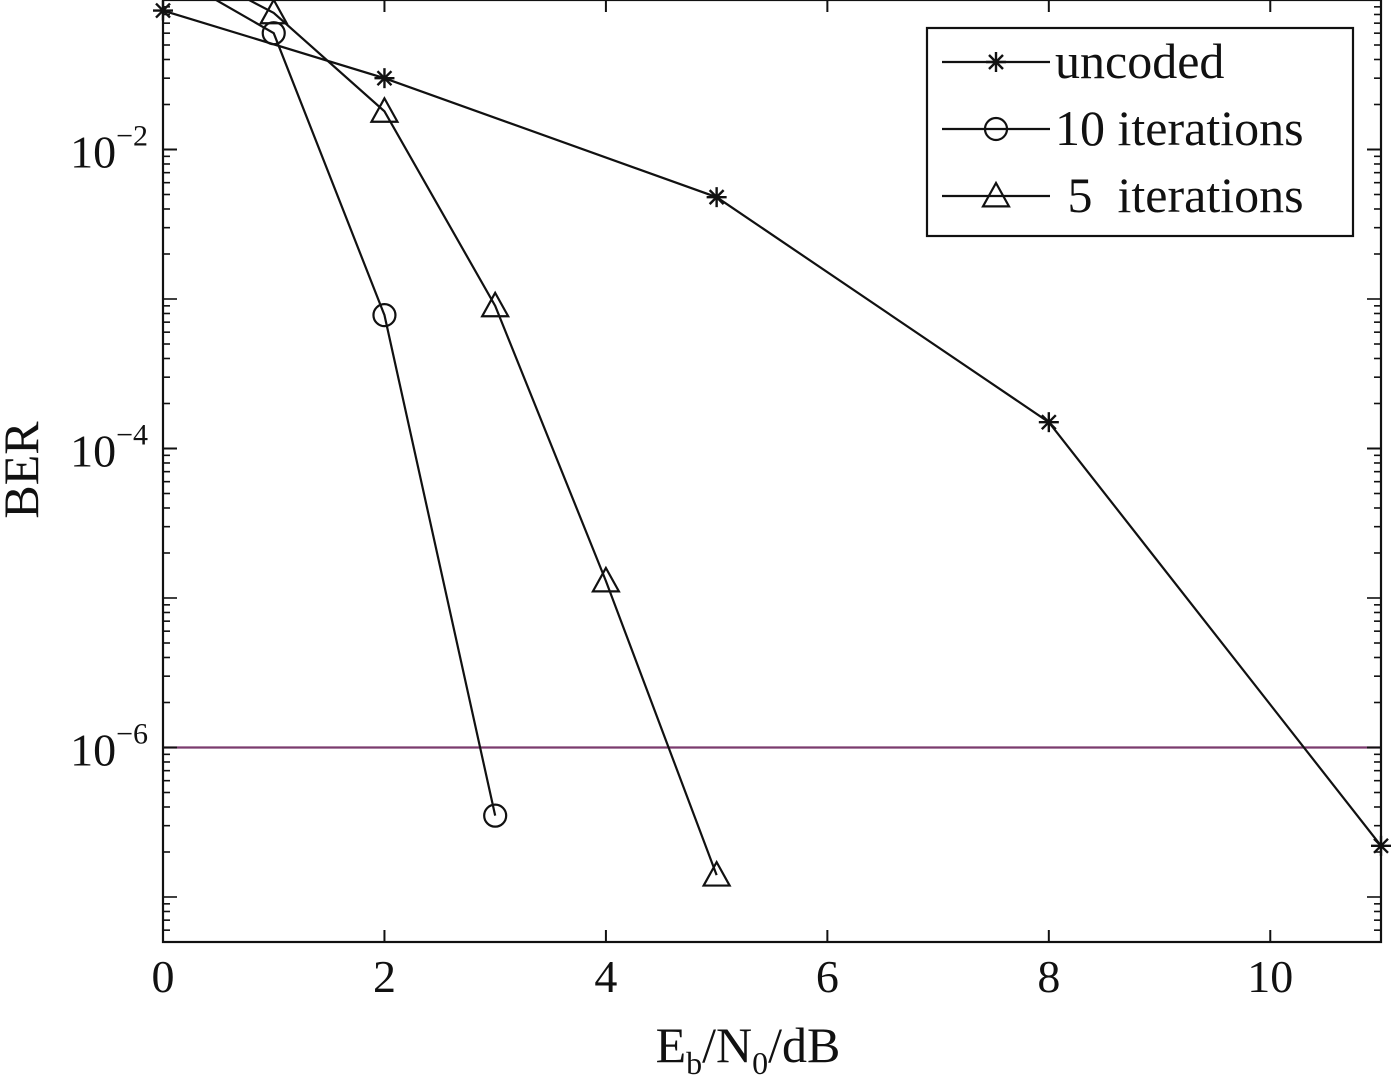  What do you see at coordinates (996, 129) in the screenshot?
I see `legend-marker-circle` at bounding box center [996, 129].